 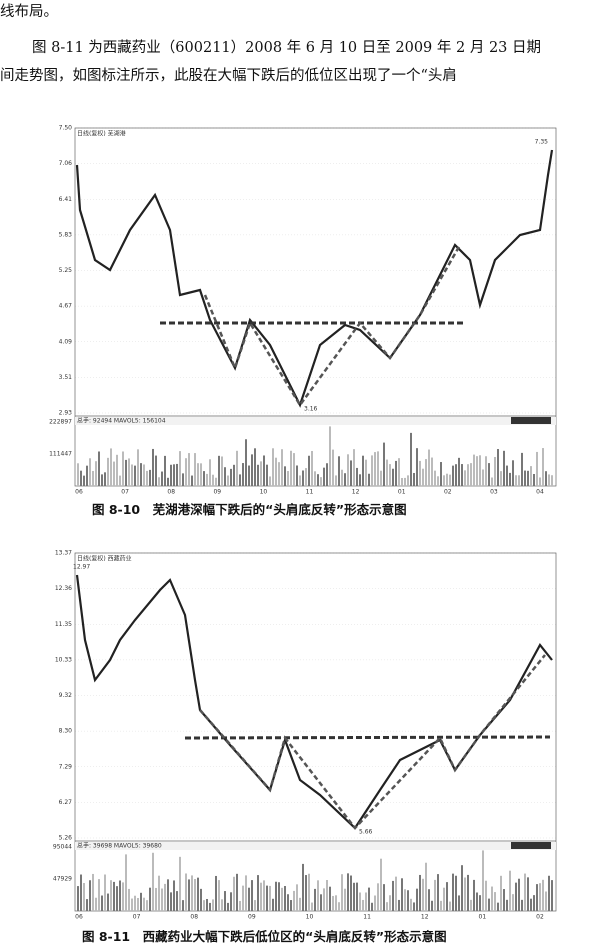 I want to click on chart-header: 日线(复权) 芜湖港, so click(x=101, y=134).